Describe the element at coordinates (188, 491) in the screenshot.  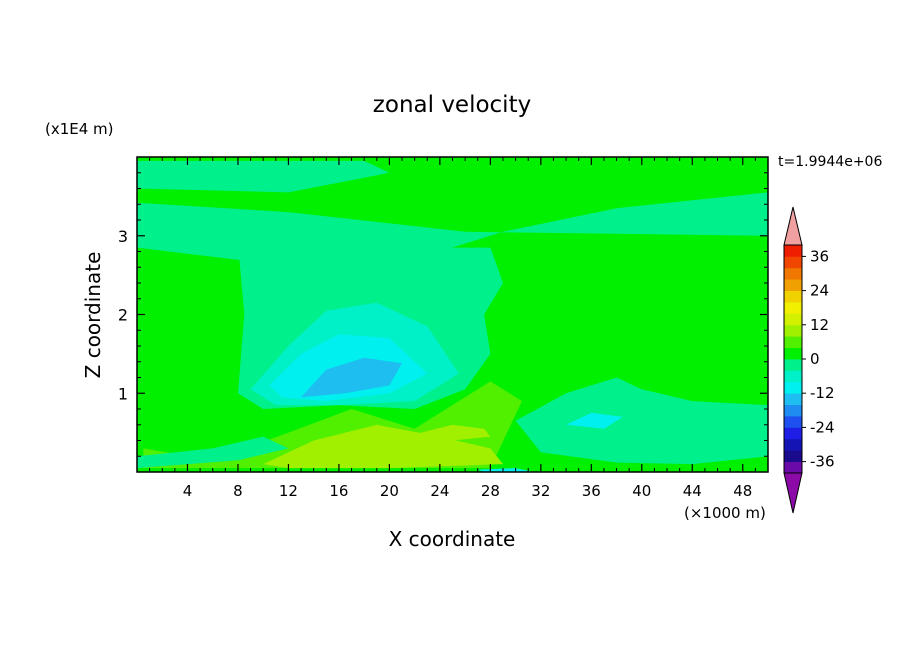
I see `x-tick-label: 4` at that location.